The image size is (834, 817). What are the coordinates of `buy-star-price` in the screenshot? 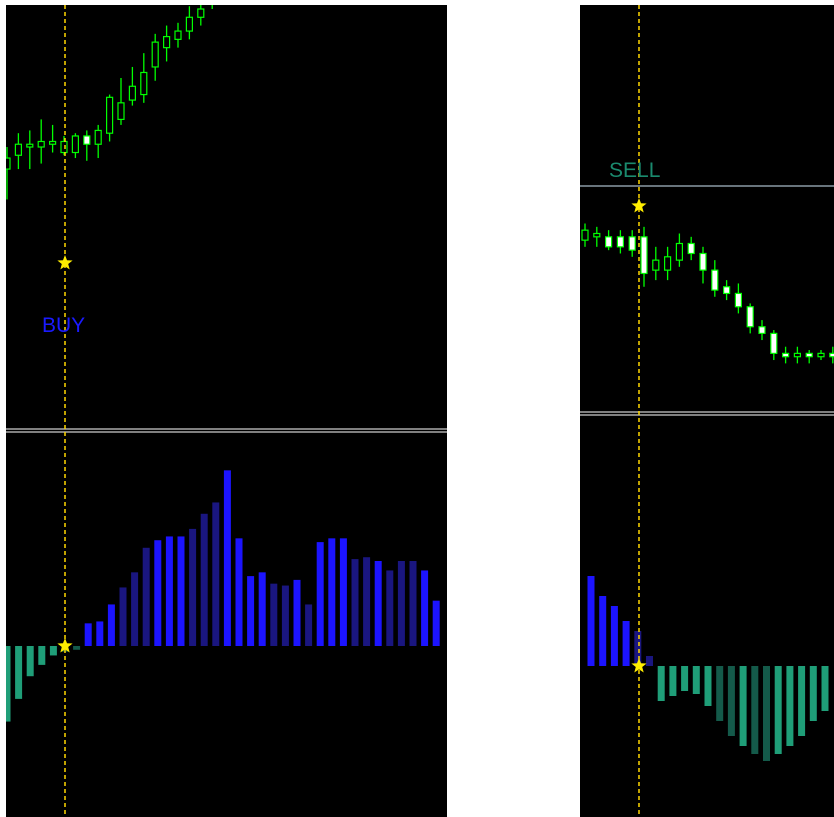 It's located at (65, 262).